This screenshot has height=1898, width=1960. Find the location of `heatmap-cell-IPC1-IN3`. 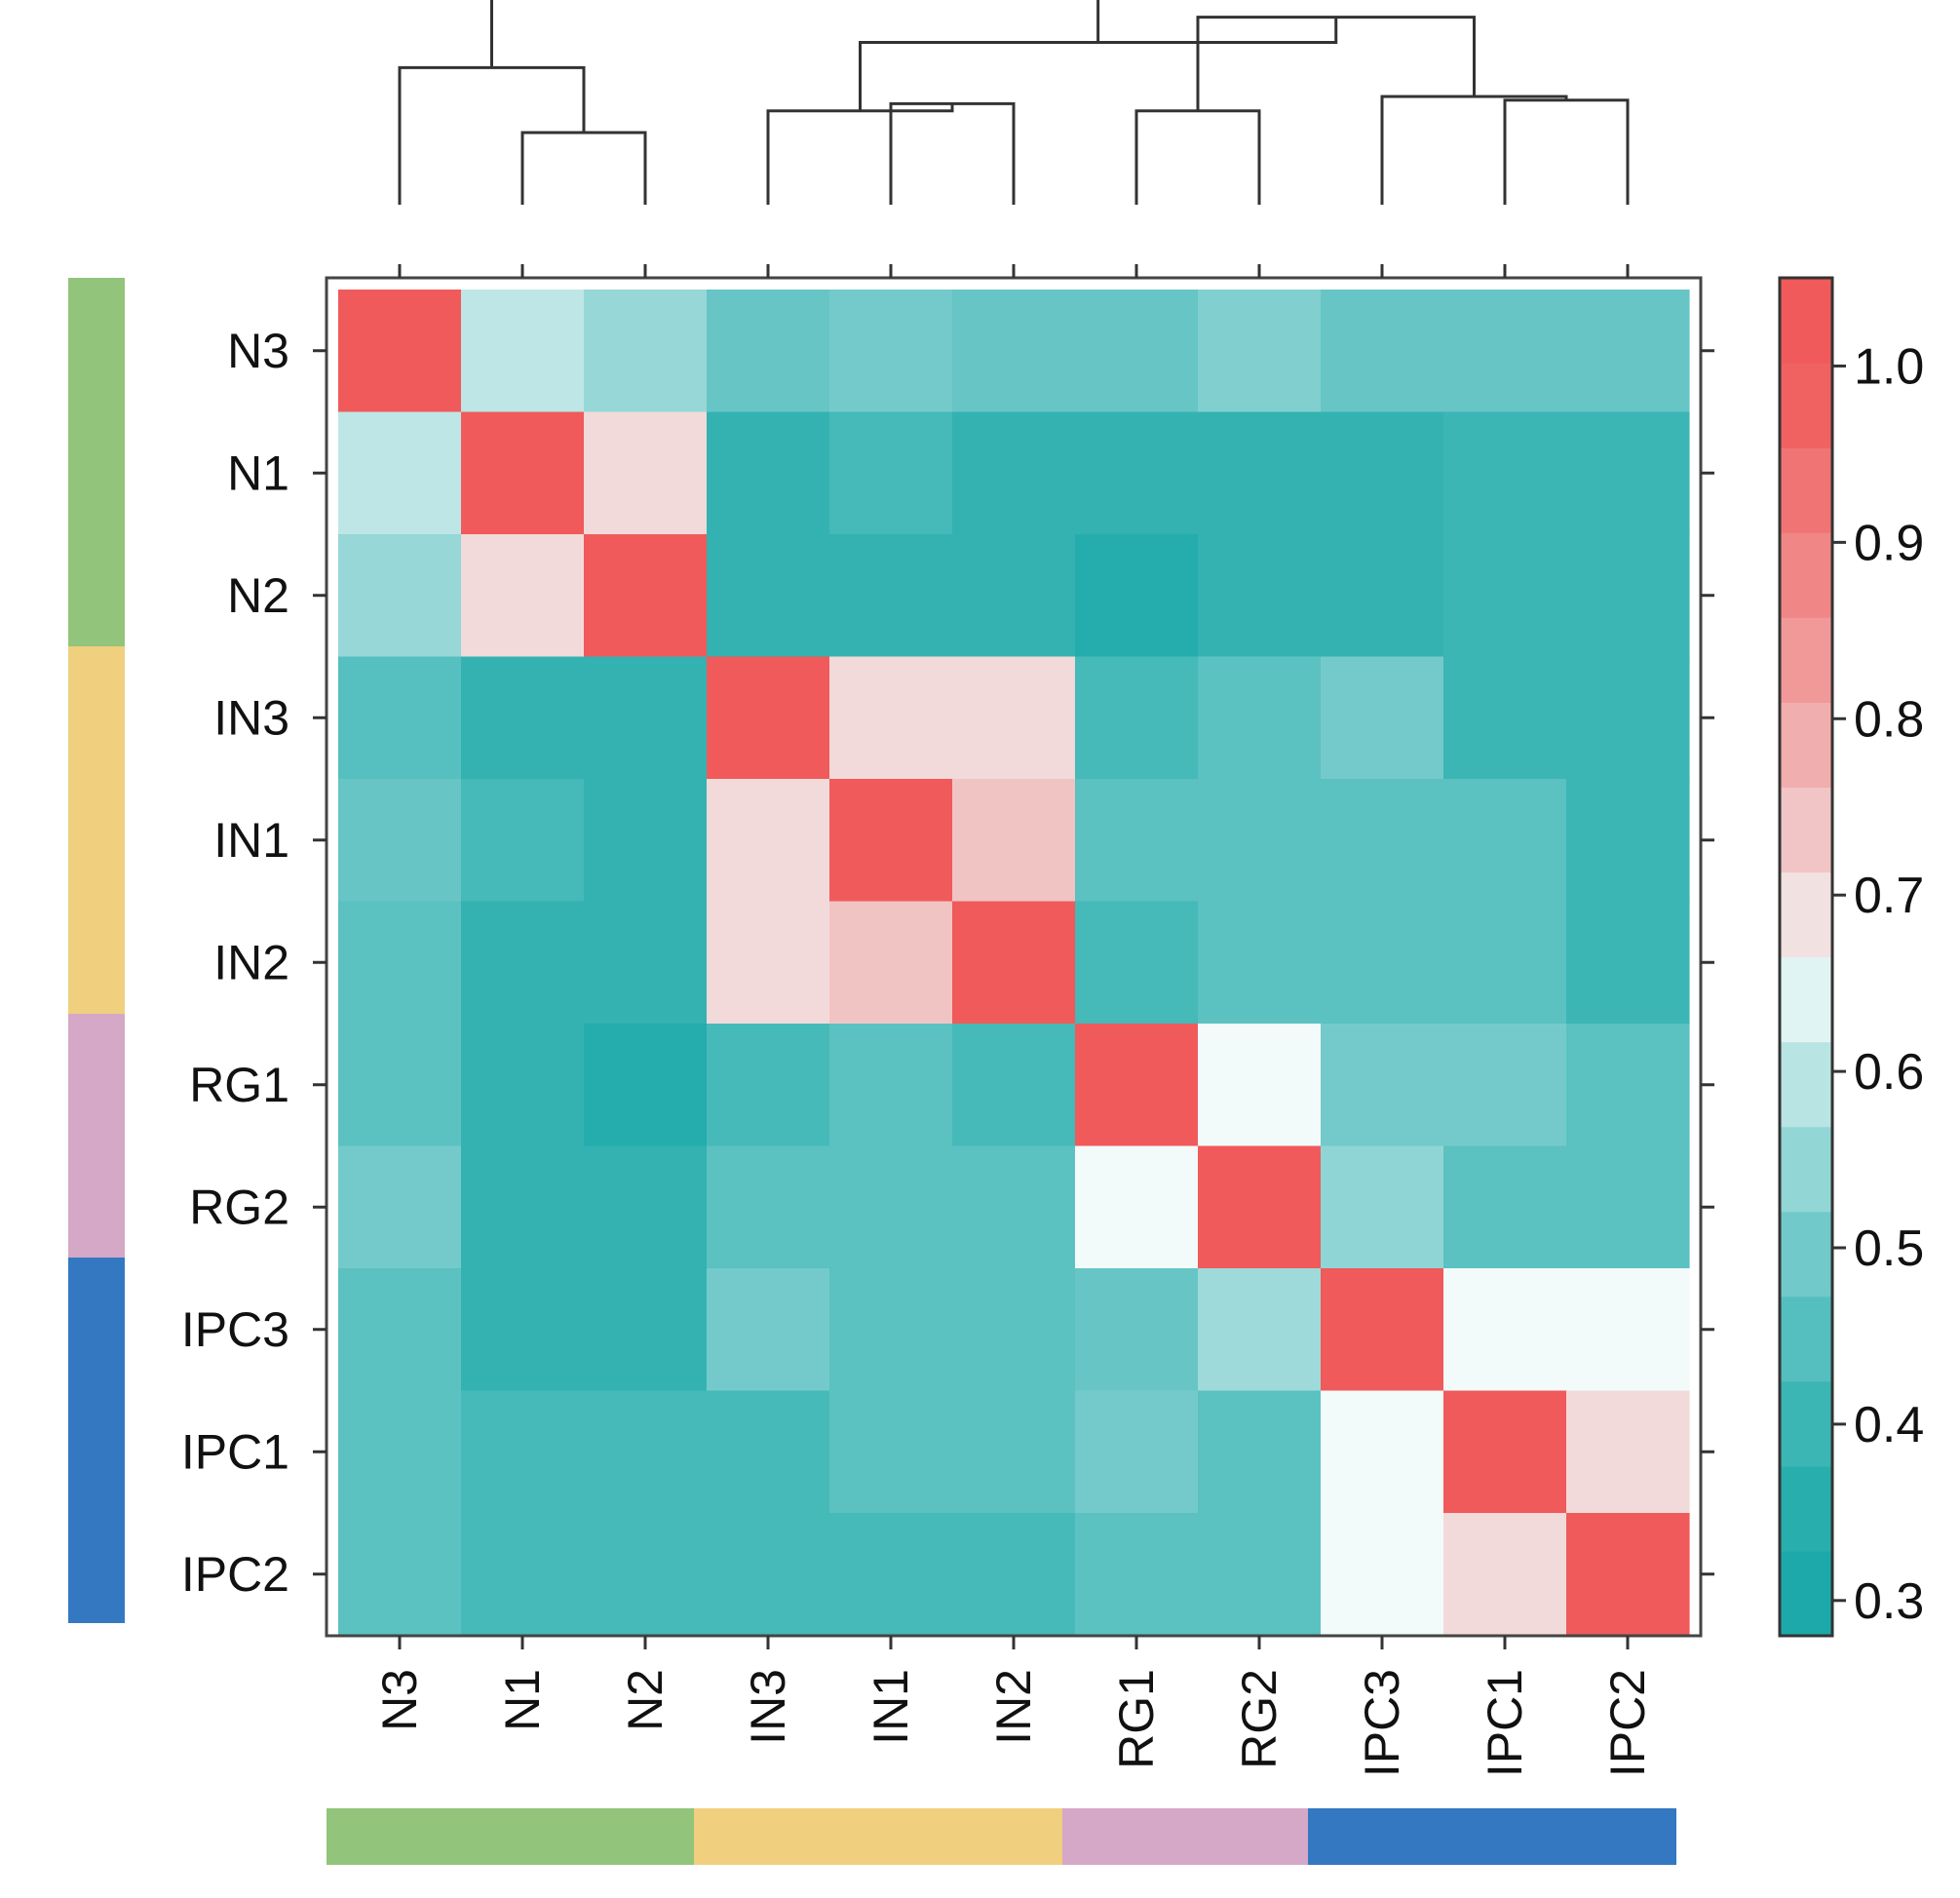

heatmap-cell-IPC1-IN3 is located at coordinates (769, 1452).